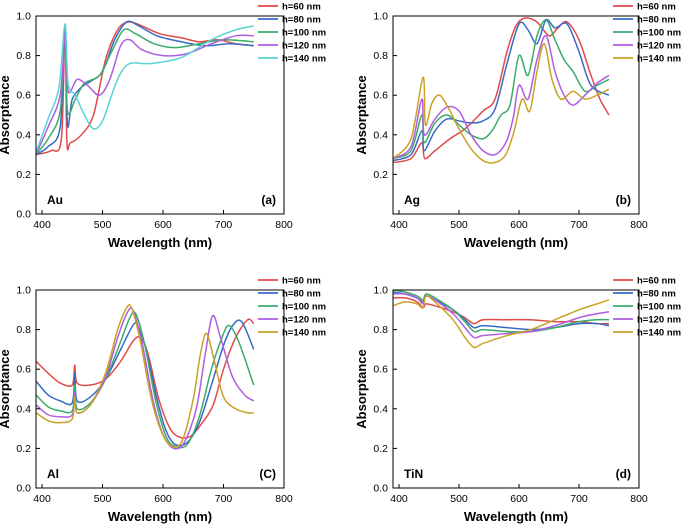  I want to click on material-label: Ag, so click(412, 200).